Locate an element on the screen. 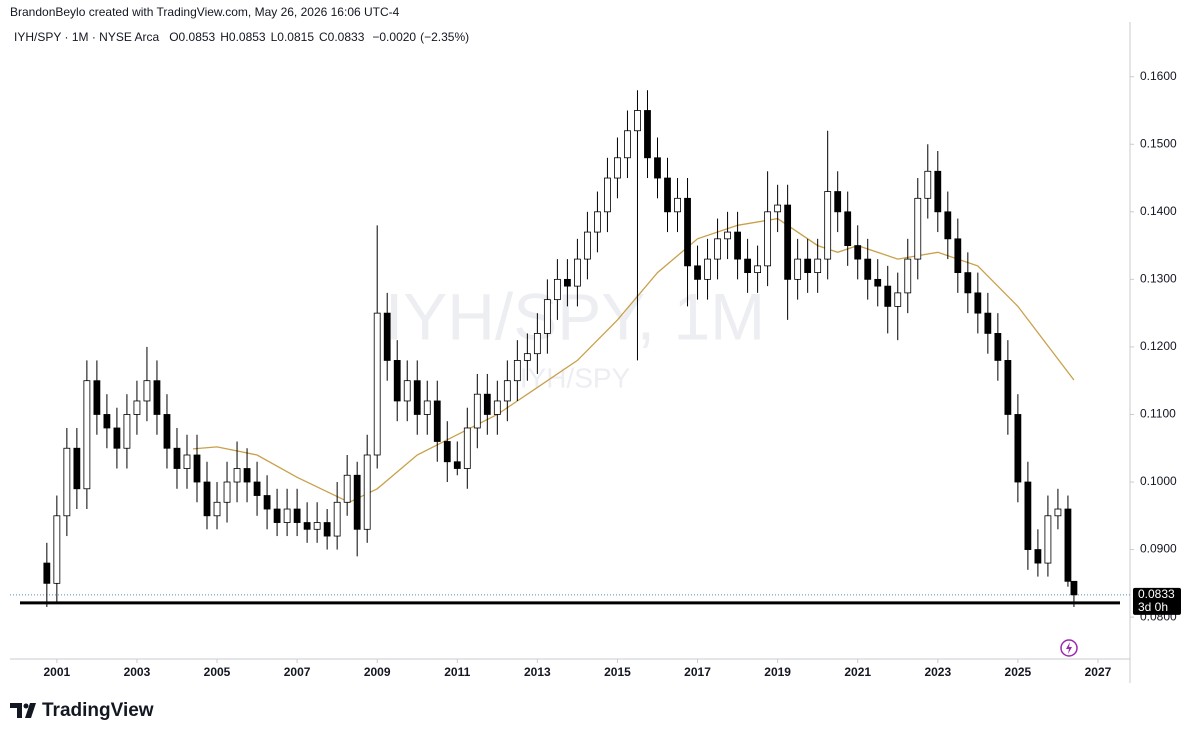 This screenshot has width=1200, height=737. exchange: NYSE Arca is located at coordinates (129, 37).